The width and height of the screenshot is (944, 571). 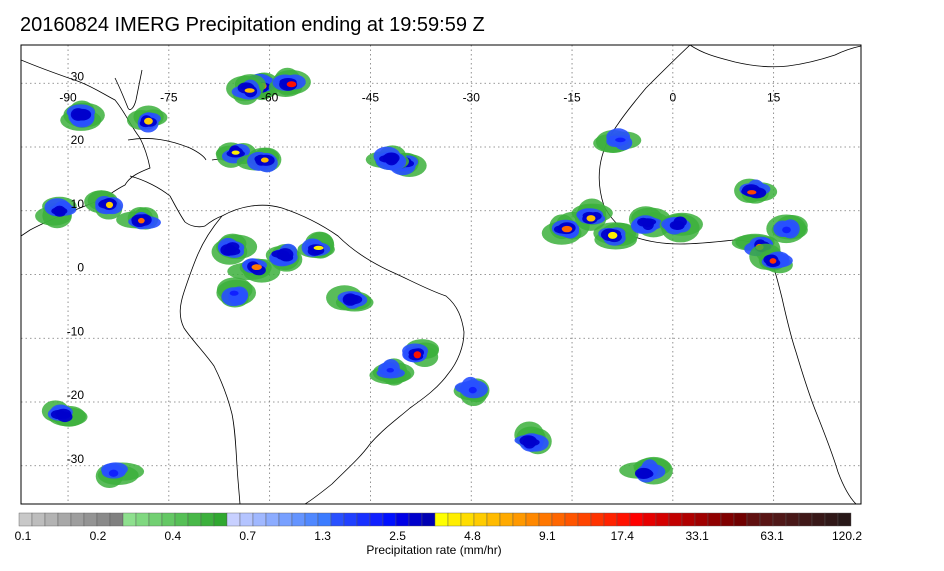 What do you see at coordinates (78, 140) in the screenshot?
I see `latitude-tick-label: 20` at bounding box center [78, 140].